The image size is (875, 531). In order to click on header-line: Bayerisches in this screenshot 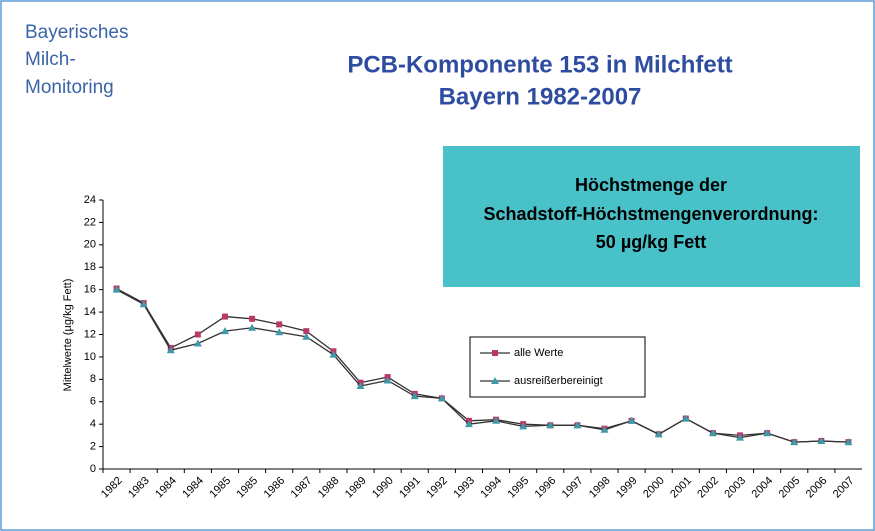, I will do `click(77, 32)`.